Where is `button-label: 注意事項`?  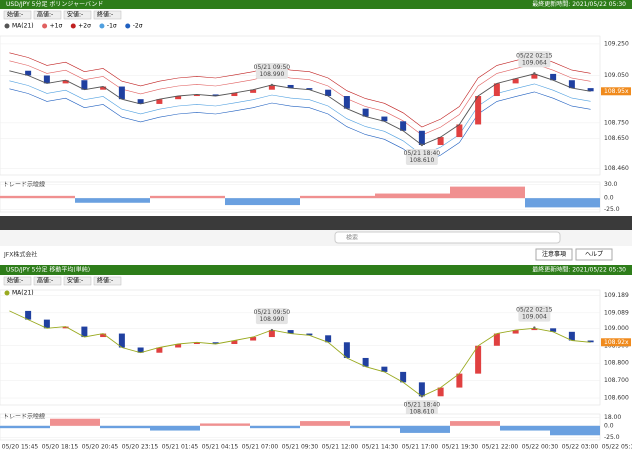
button-label: 注意事項 is located at coordinates (554, 254).